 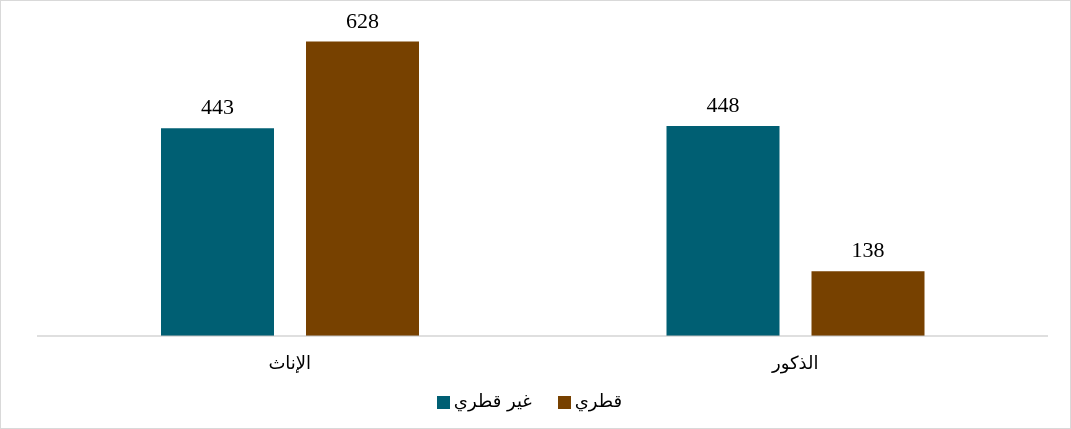 I want to click on data-label: 628, so click(x=362, y=20).